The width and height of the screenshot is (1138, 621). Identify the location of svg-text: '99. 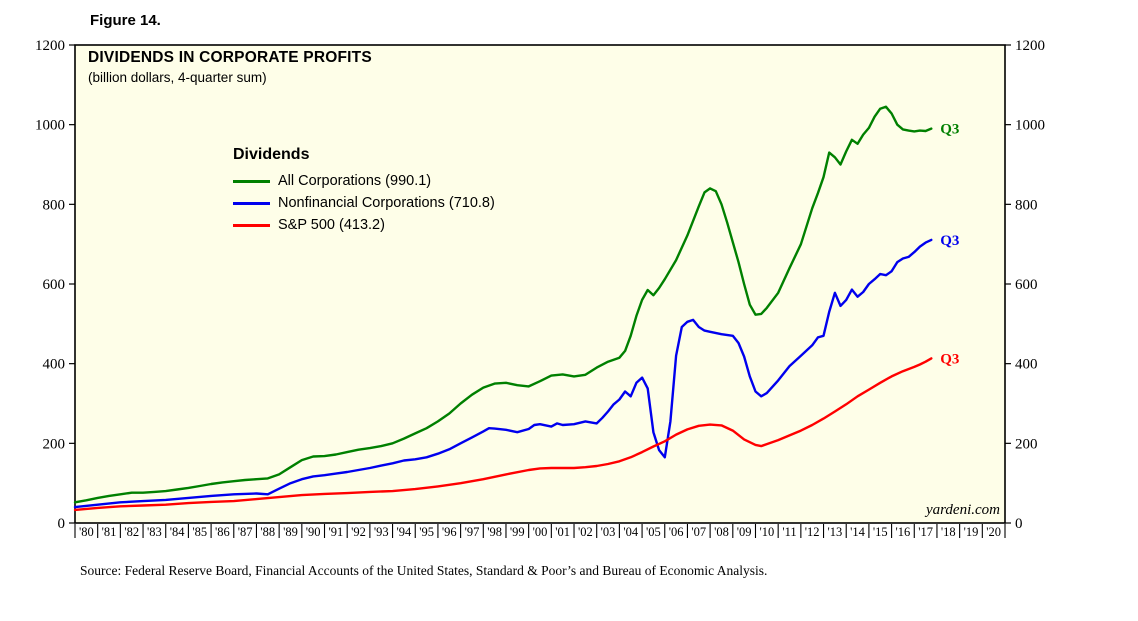
(517, 532).